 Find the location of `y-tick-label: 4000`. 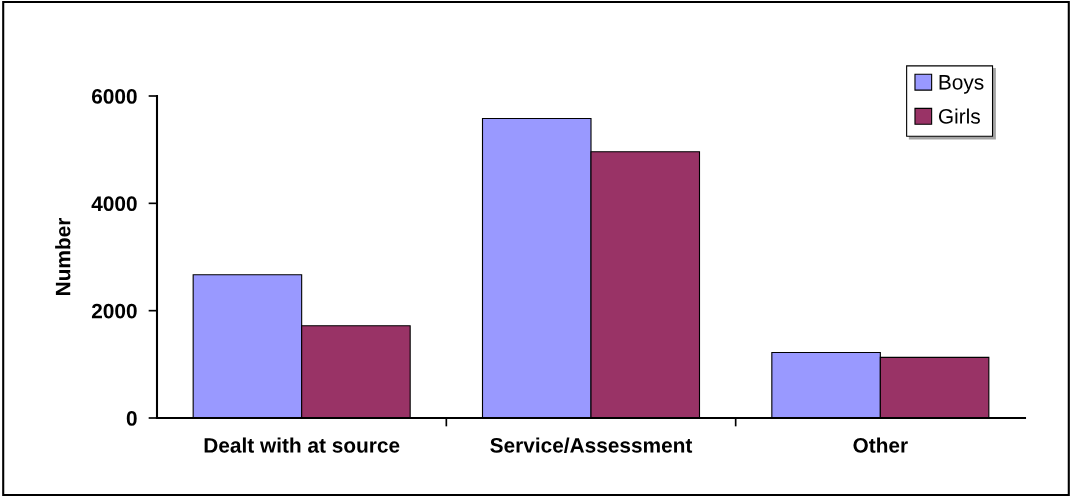

y-tick-label: 4000 is located at coordinates (114, 204).